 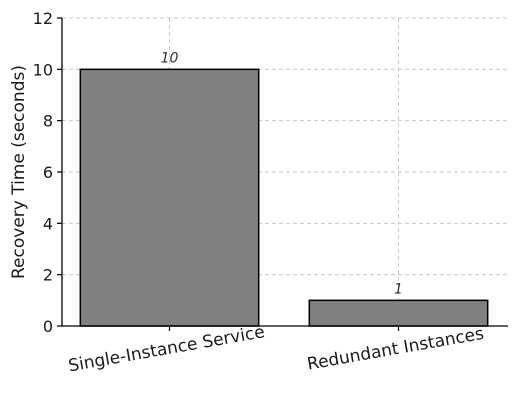 What do you see at coordinates (48, 121) in the screenshot?
I see `y-tick-label: 8` at bounding box center [48, 121].